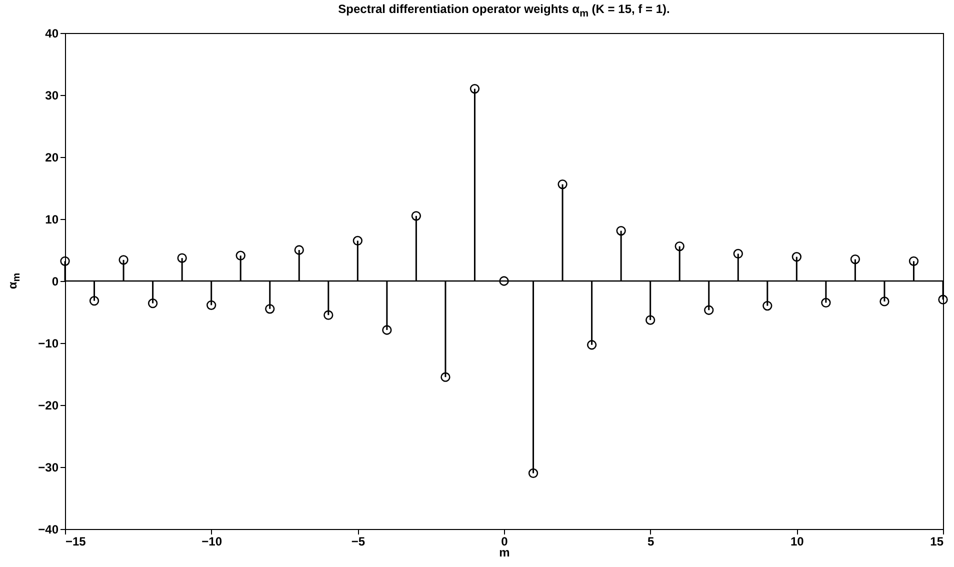  What do you see at coordinates (52, 33) in the screenshot?
I see `y-tick-label: 40` at bounding box center [52, 33].